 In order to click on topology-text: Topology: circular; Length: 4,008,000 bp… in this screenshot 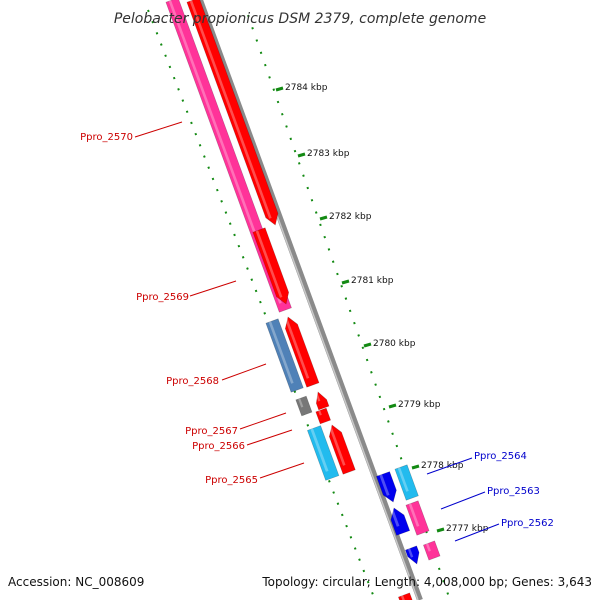, I will do `click(426, 582)`.